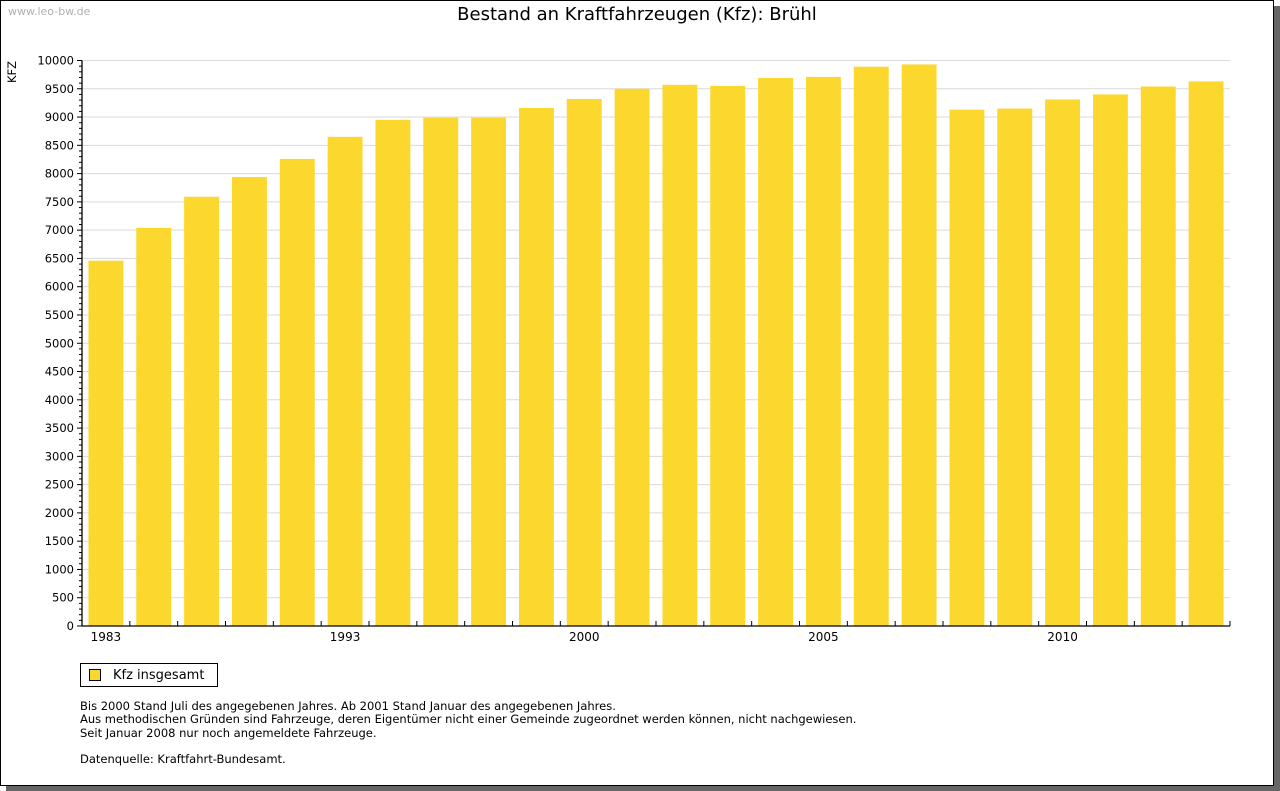  I want to click on x-tick-label: 1983, so click(106, 637).